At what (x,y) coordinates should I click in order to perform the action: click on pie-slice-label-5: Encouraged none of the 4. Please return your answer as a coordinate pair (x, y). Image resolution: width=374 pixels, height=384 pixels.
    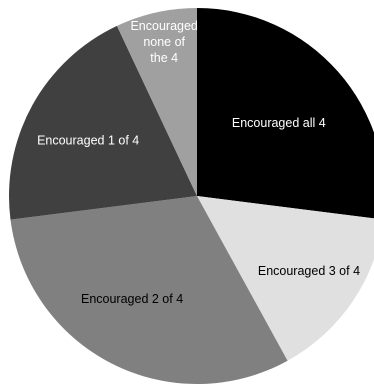
    Looking at the image, I should click on (163, 43).